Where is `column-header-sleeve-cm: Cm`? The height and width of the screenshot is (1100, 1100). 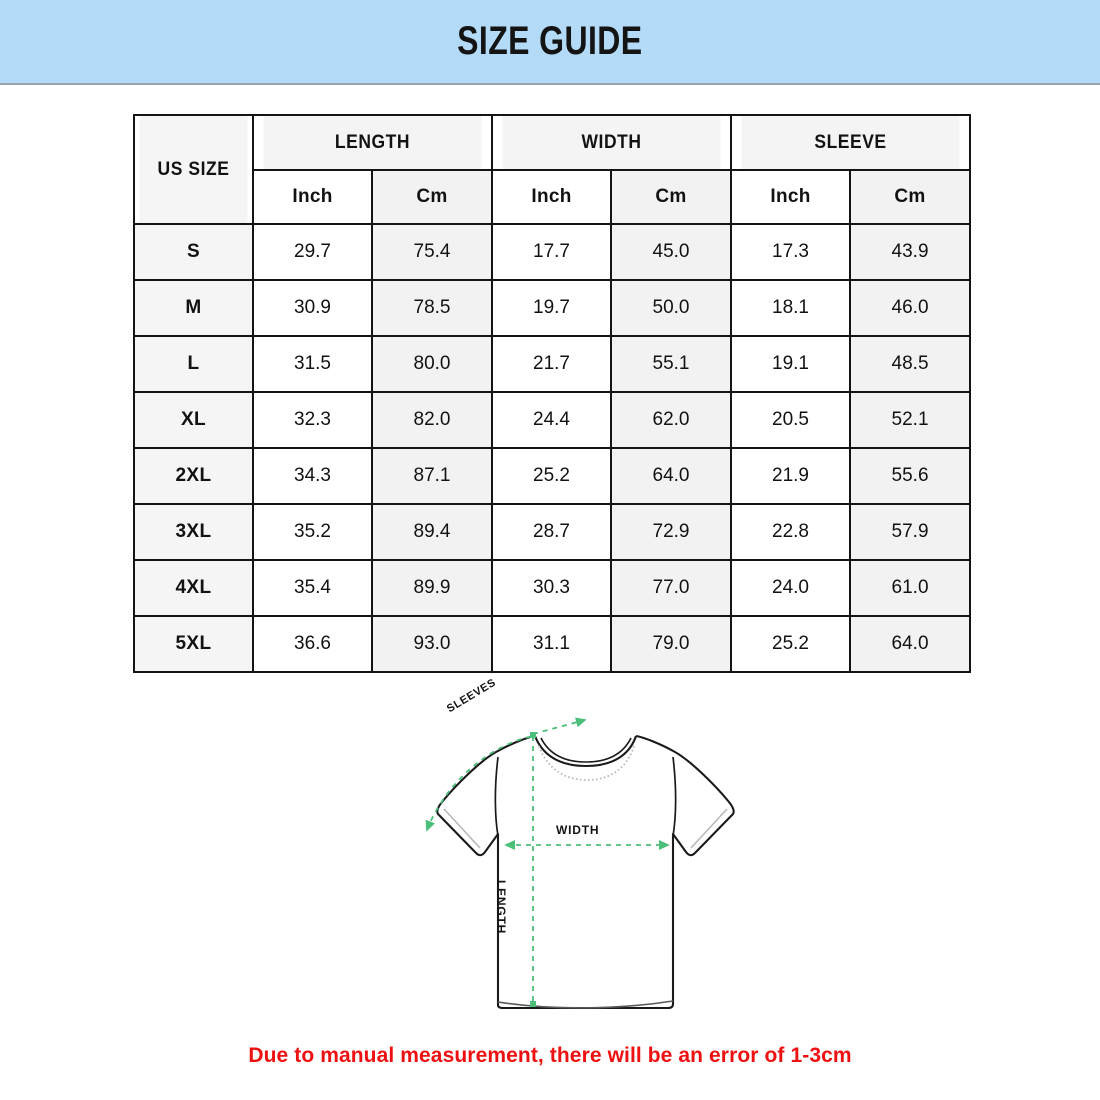 column-header-sleeve-cm: Cm is located at coordinates (910, 197).